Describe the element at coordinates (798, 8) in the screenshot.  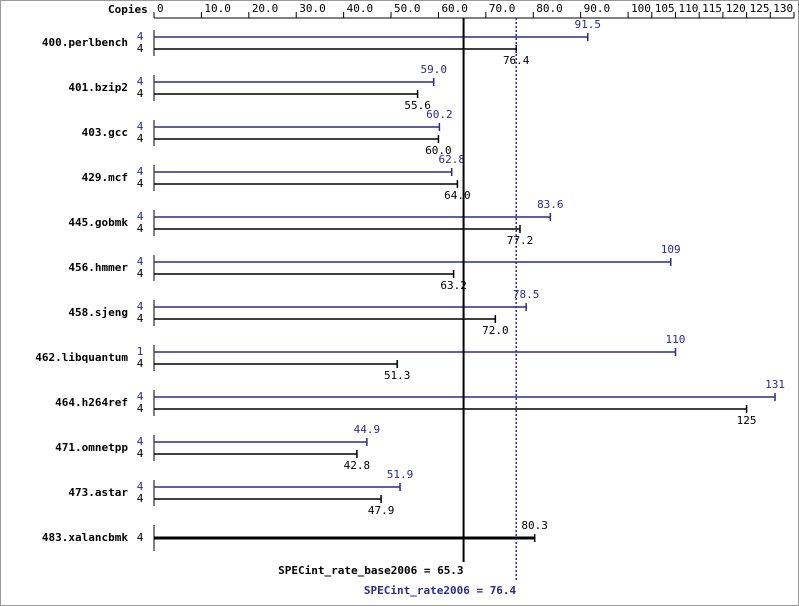
I see `x-tick-label: 135` at that location.